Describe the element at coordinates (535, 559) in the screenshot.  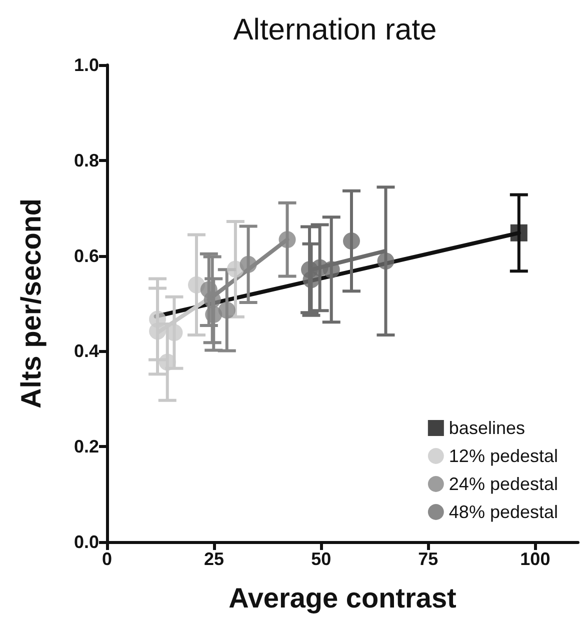
I see `x-tick-label: 100` at that location.